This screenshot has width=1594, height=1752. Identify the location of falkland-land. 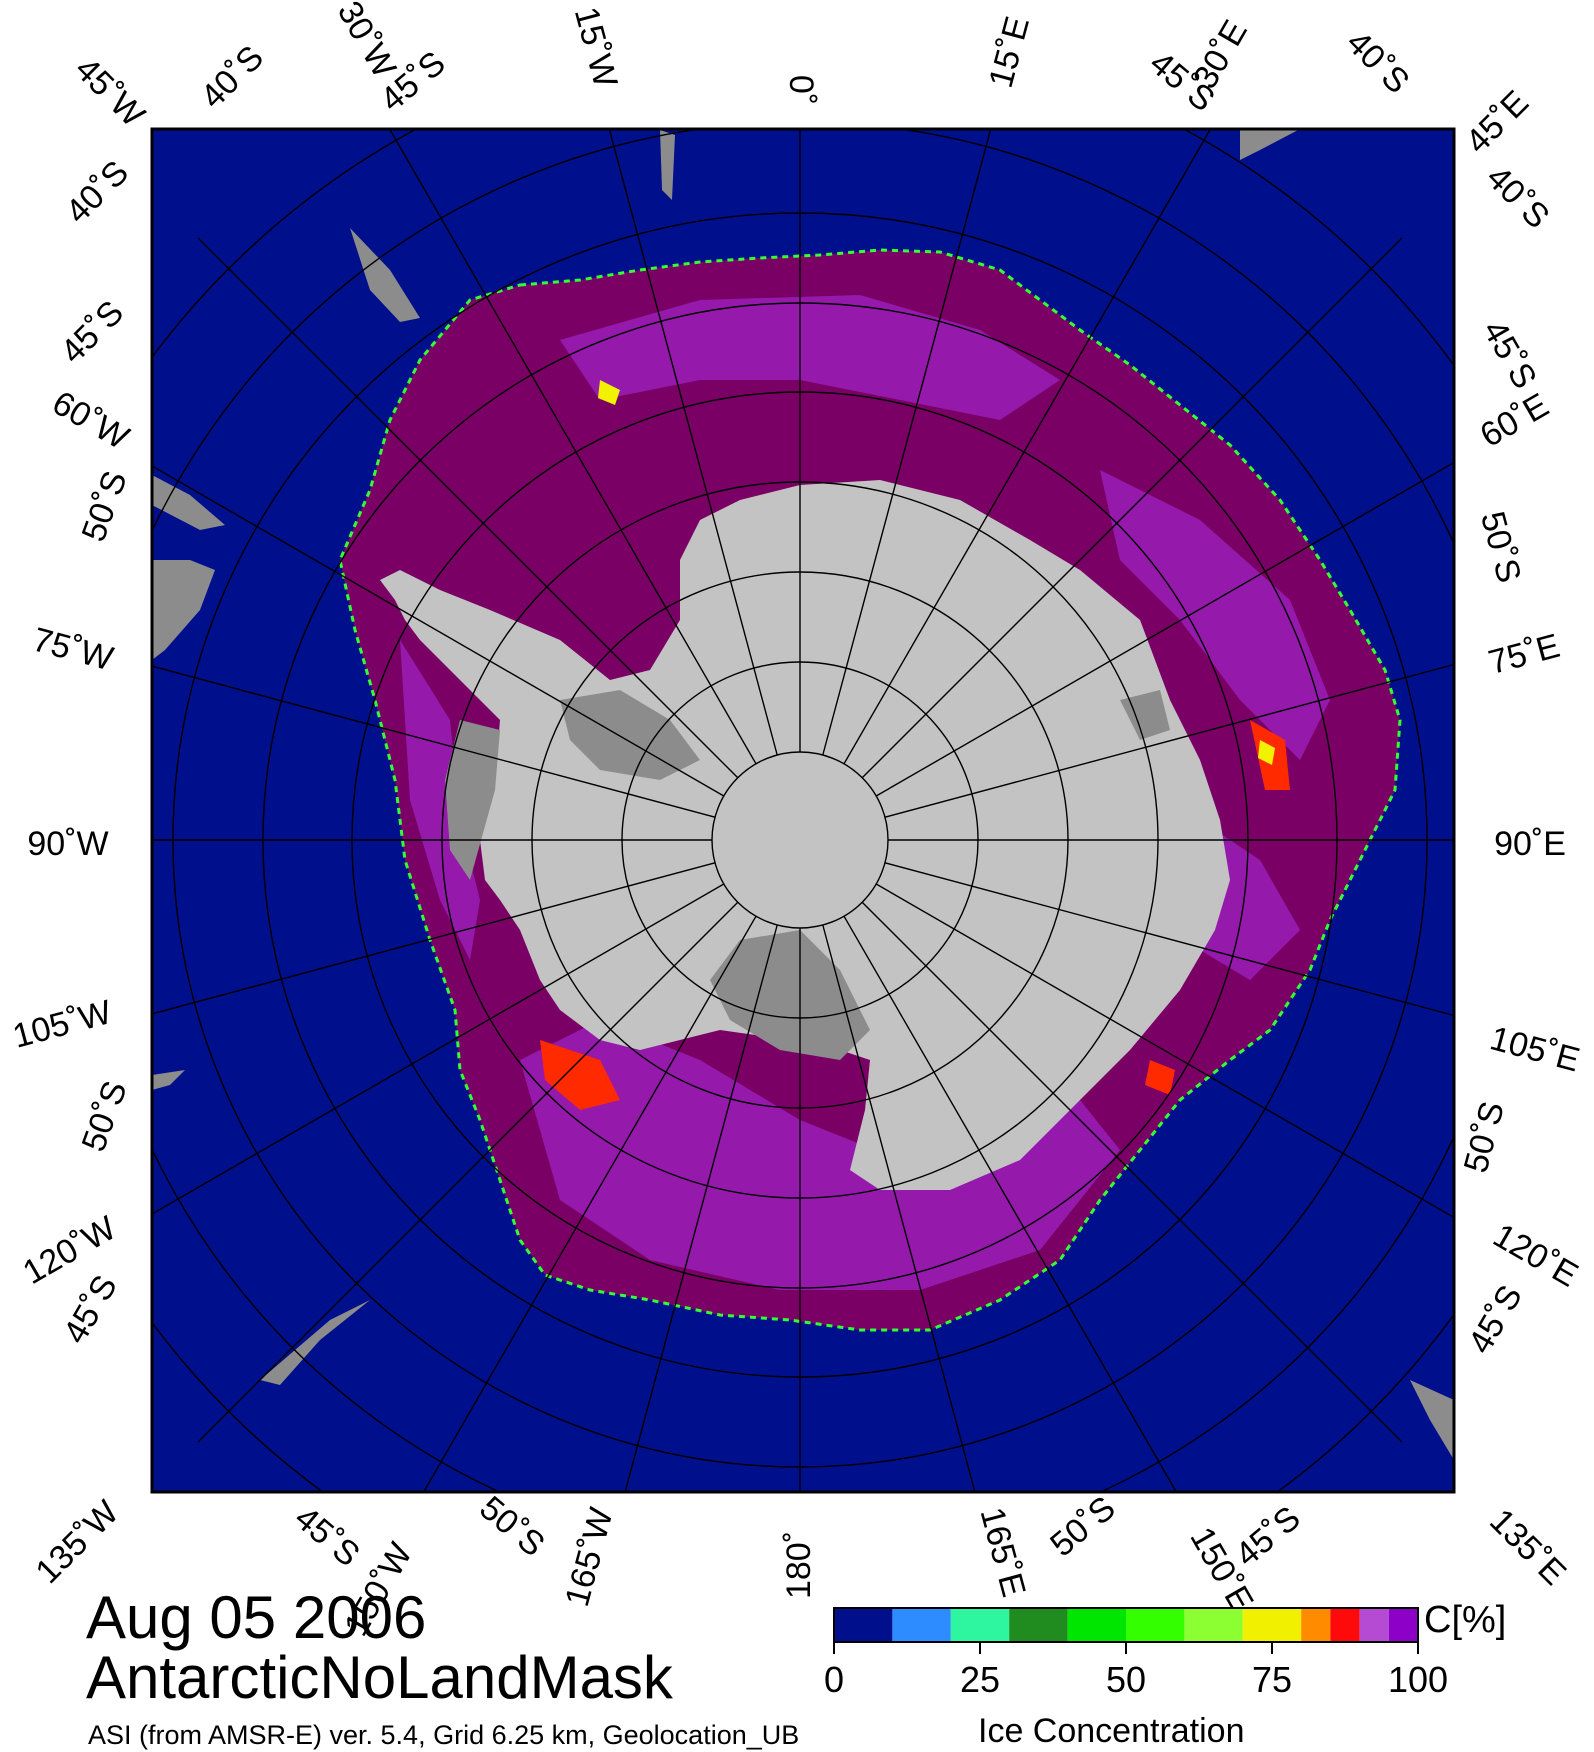
(183, 610).